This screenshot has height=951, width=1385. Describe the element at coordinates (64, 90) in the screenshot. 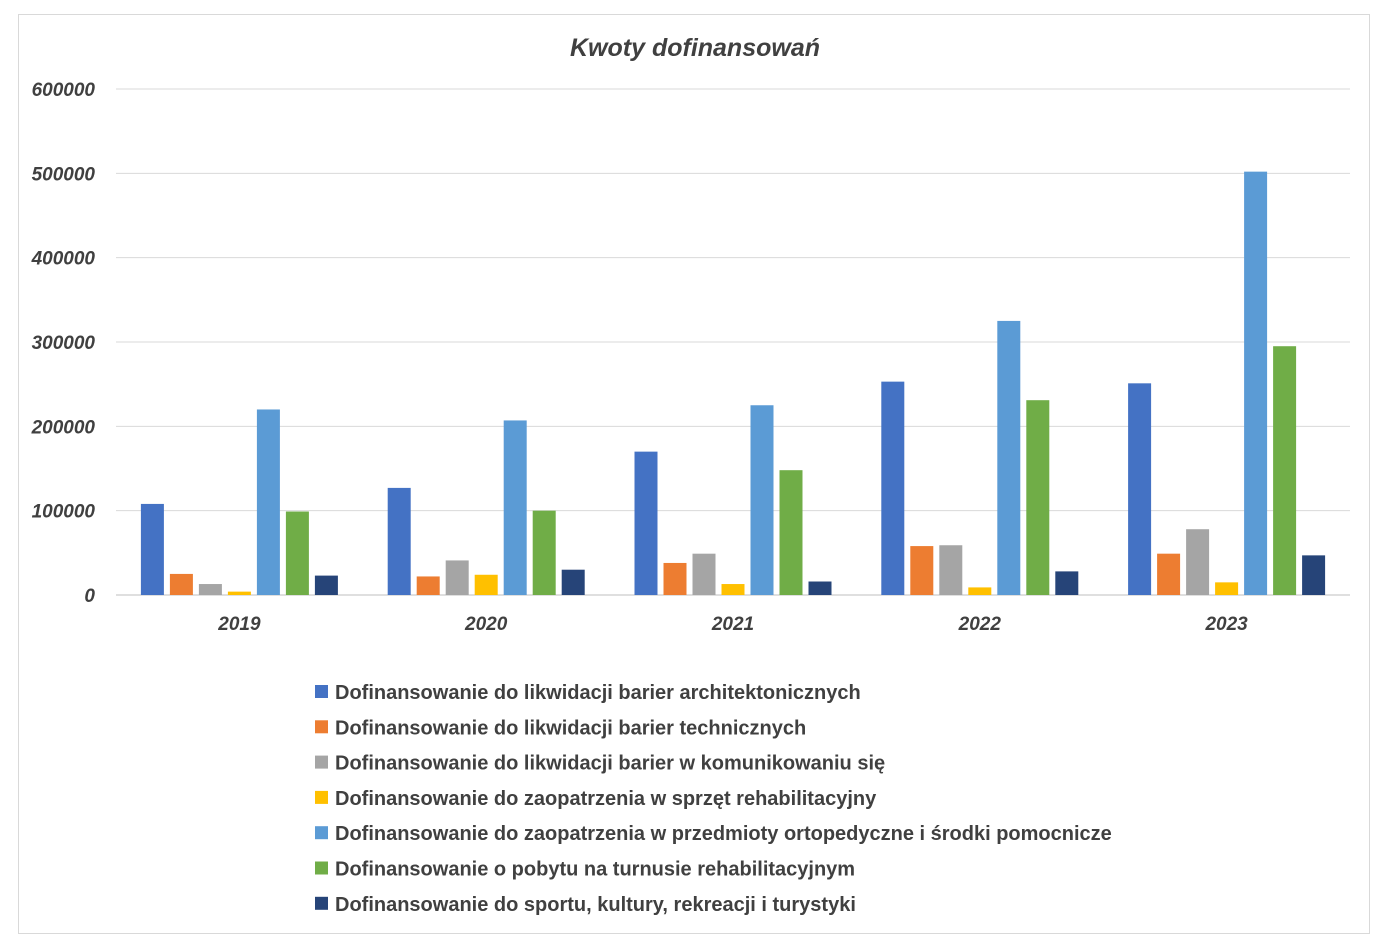

I see `y-tick-label: 600000` at that location.